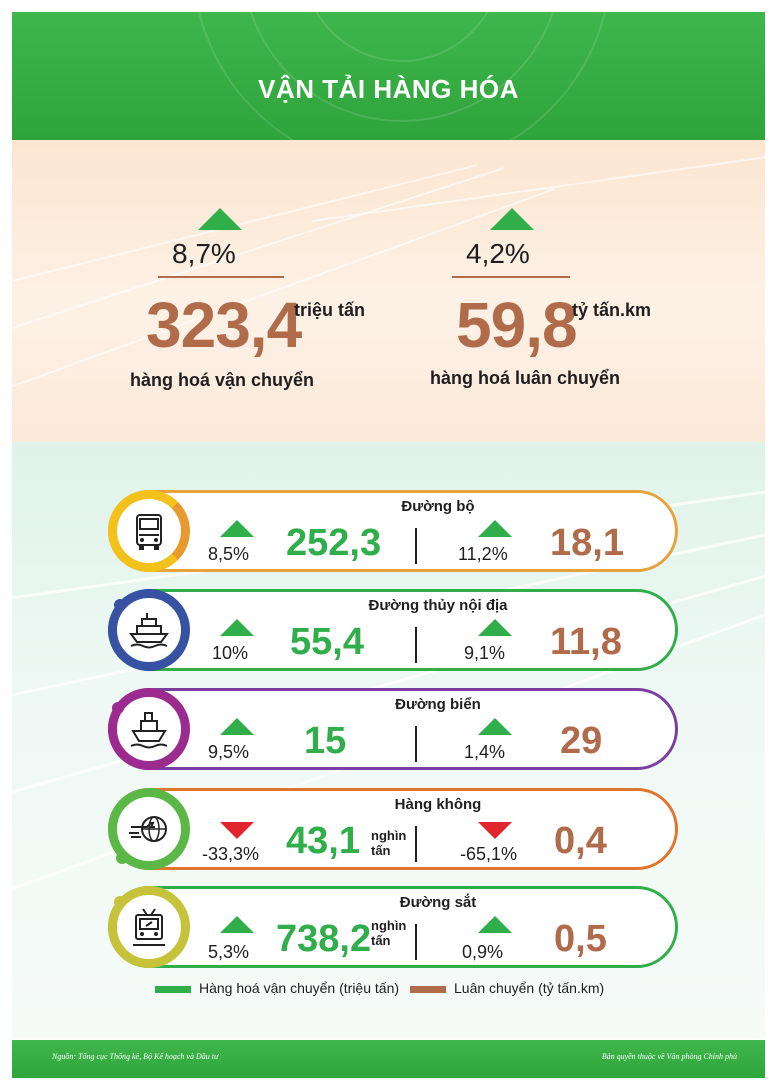 The height and width of the screenshot is (1090, 777). I want to click on transport-value: 15, so click(325, 741).